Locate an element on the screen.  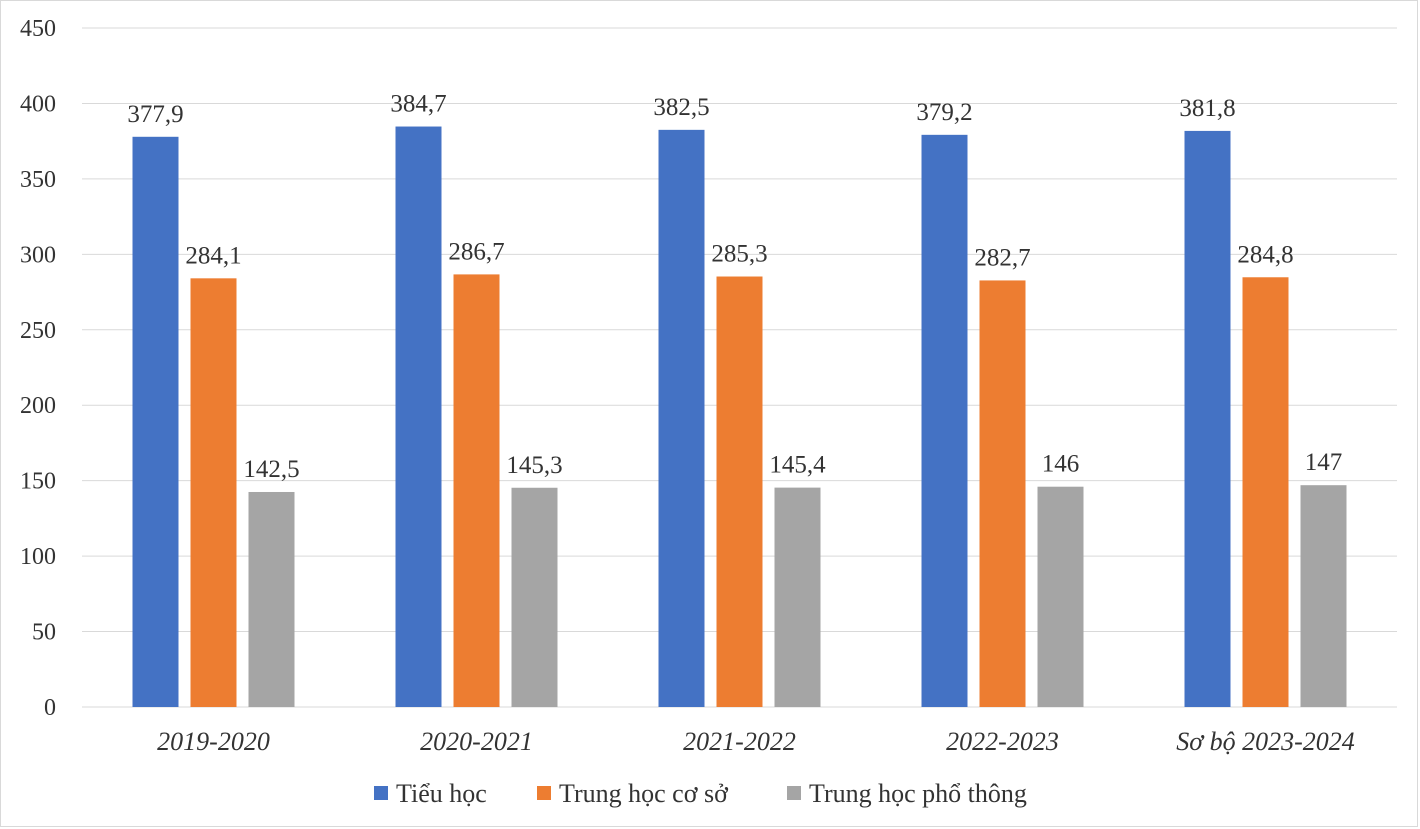
data-label: 381,8 is located at coordinates (1207, 108).